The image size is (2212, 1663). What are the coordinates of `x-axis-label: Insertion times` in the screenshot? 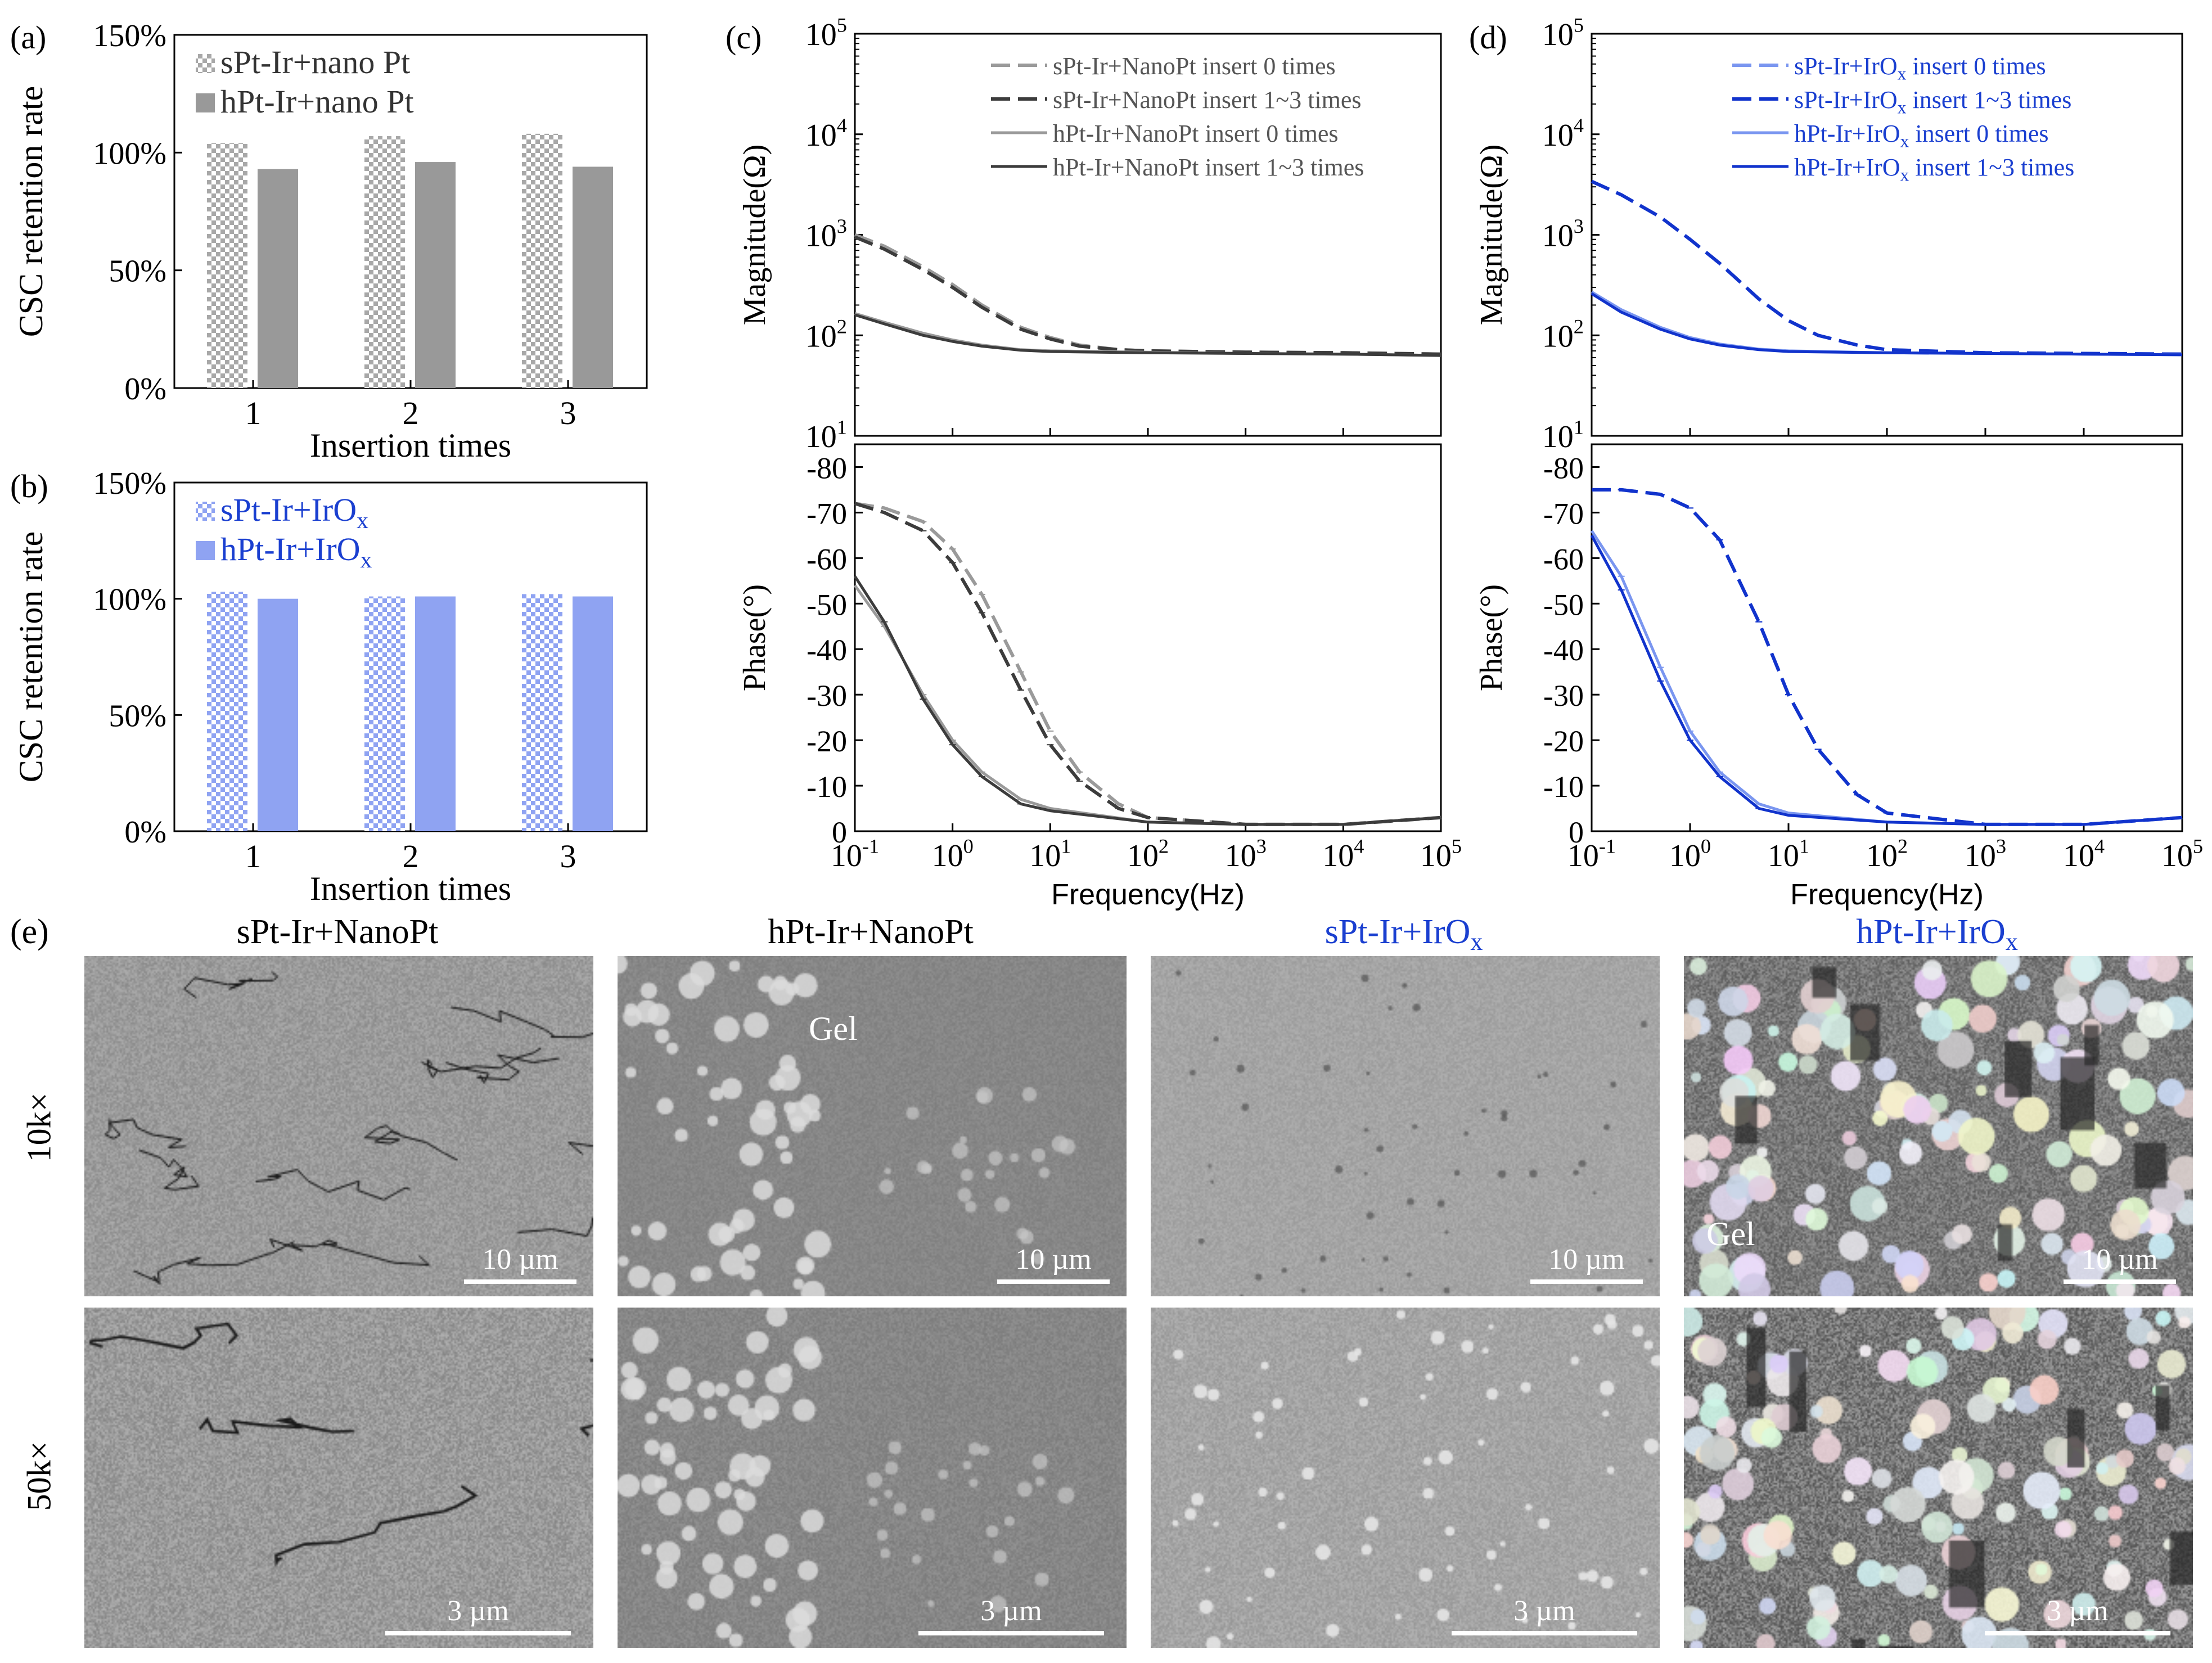 It's located at (410, 889).